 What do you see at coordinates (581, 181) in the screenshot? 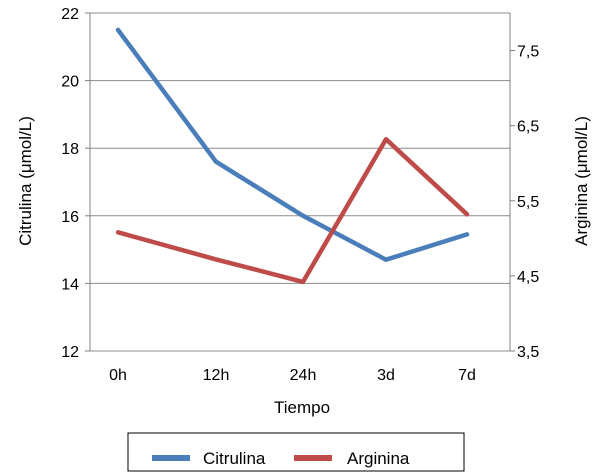
I see `y-axis-right-title: Arginina (μmol/L)` at bounding box center [581, 181].